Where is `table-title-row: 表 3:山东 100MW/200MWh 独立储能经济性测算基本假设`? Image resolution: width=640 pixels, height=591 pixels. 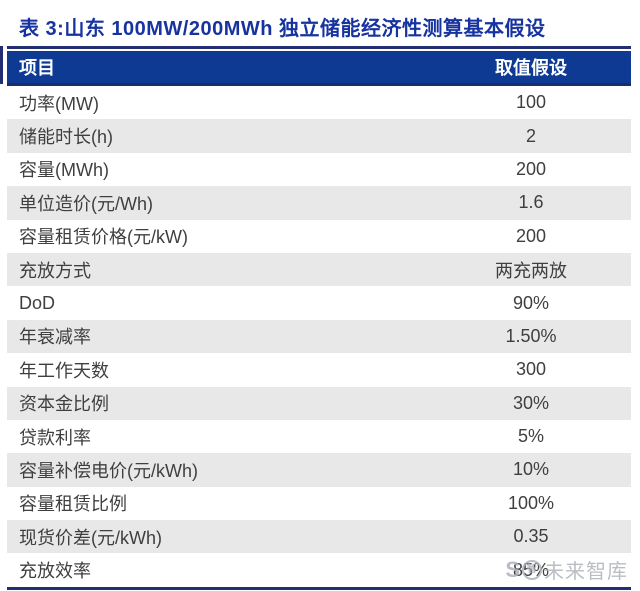 table-title-row: 表 3:山东 100MW/200MWh 独立储能经济性测算基本假设 is located at coordinates (320, 23).